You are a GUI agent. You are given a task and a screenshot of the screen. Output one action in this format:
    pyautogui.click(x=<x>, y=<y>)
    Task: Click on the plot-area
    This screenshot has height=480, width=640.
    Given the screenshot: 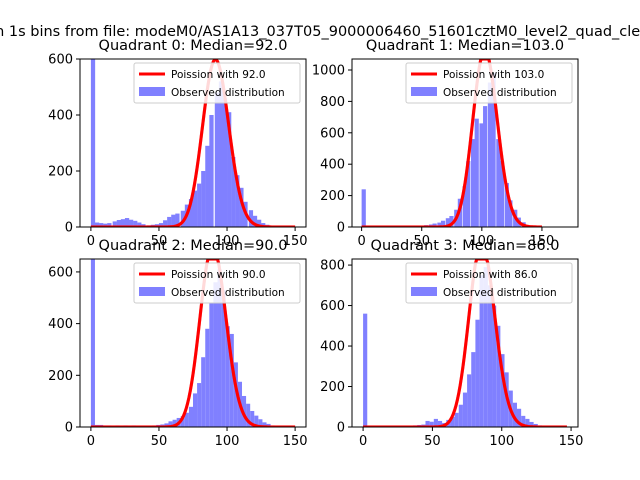 What is the action you would take?
    pyautogui.click(x=452, y=143)
    